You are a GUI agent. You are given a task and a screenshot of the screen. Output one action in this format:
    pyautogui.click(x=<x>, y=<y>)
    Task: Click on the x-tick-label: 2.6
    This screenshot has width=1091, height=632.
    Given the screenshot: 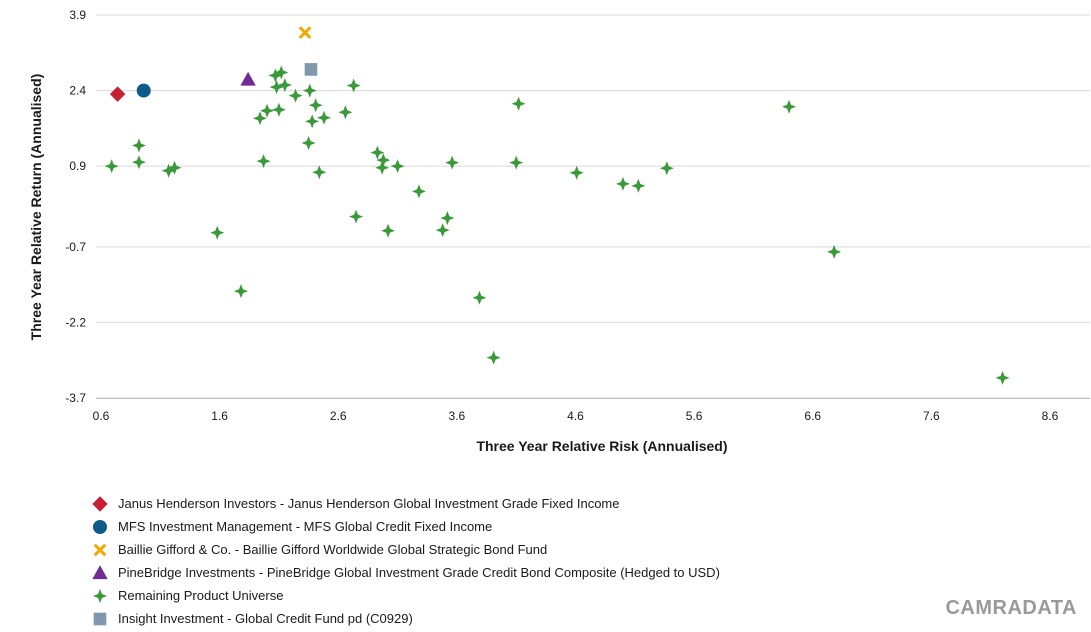 What is the action you would take?
    pyautogui.click(x=338, y=416)
    